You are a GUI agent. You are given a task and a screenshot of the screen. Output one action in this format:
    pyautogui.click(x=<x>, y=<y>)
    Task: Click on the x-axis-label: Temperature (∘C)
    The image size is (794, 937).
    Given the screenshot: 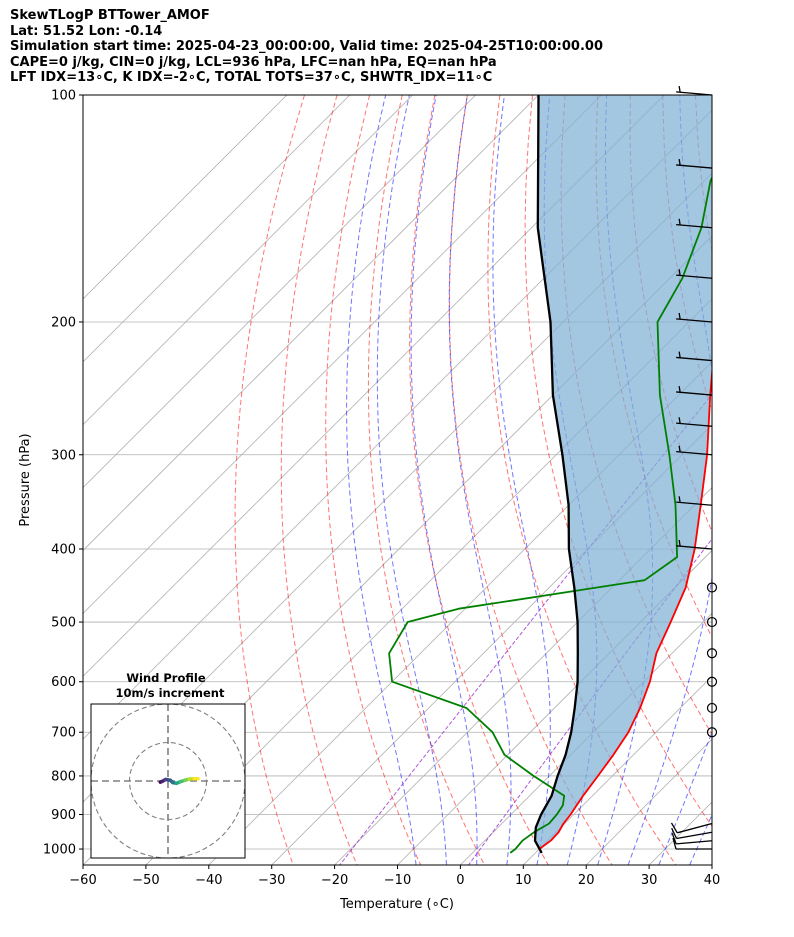 What is the action you would take?
    pyautogui.click(x=396, y=904)
    